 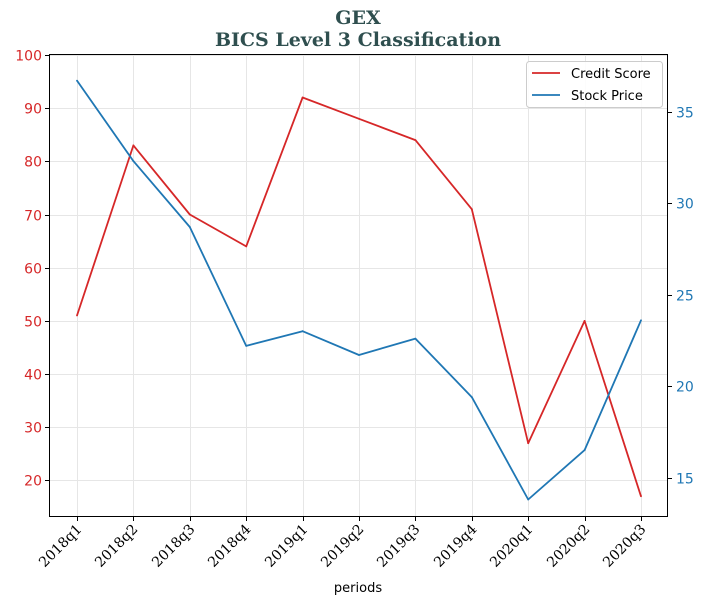 I want to click on chart-subtitle: BICS Level 3 Classification, so click(x=358, y=40).